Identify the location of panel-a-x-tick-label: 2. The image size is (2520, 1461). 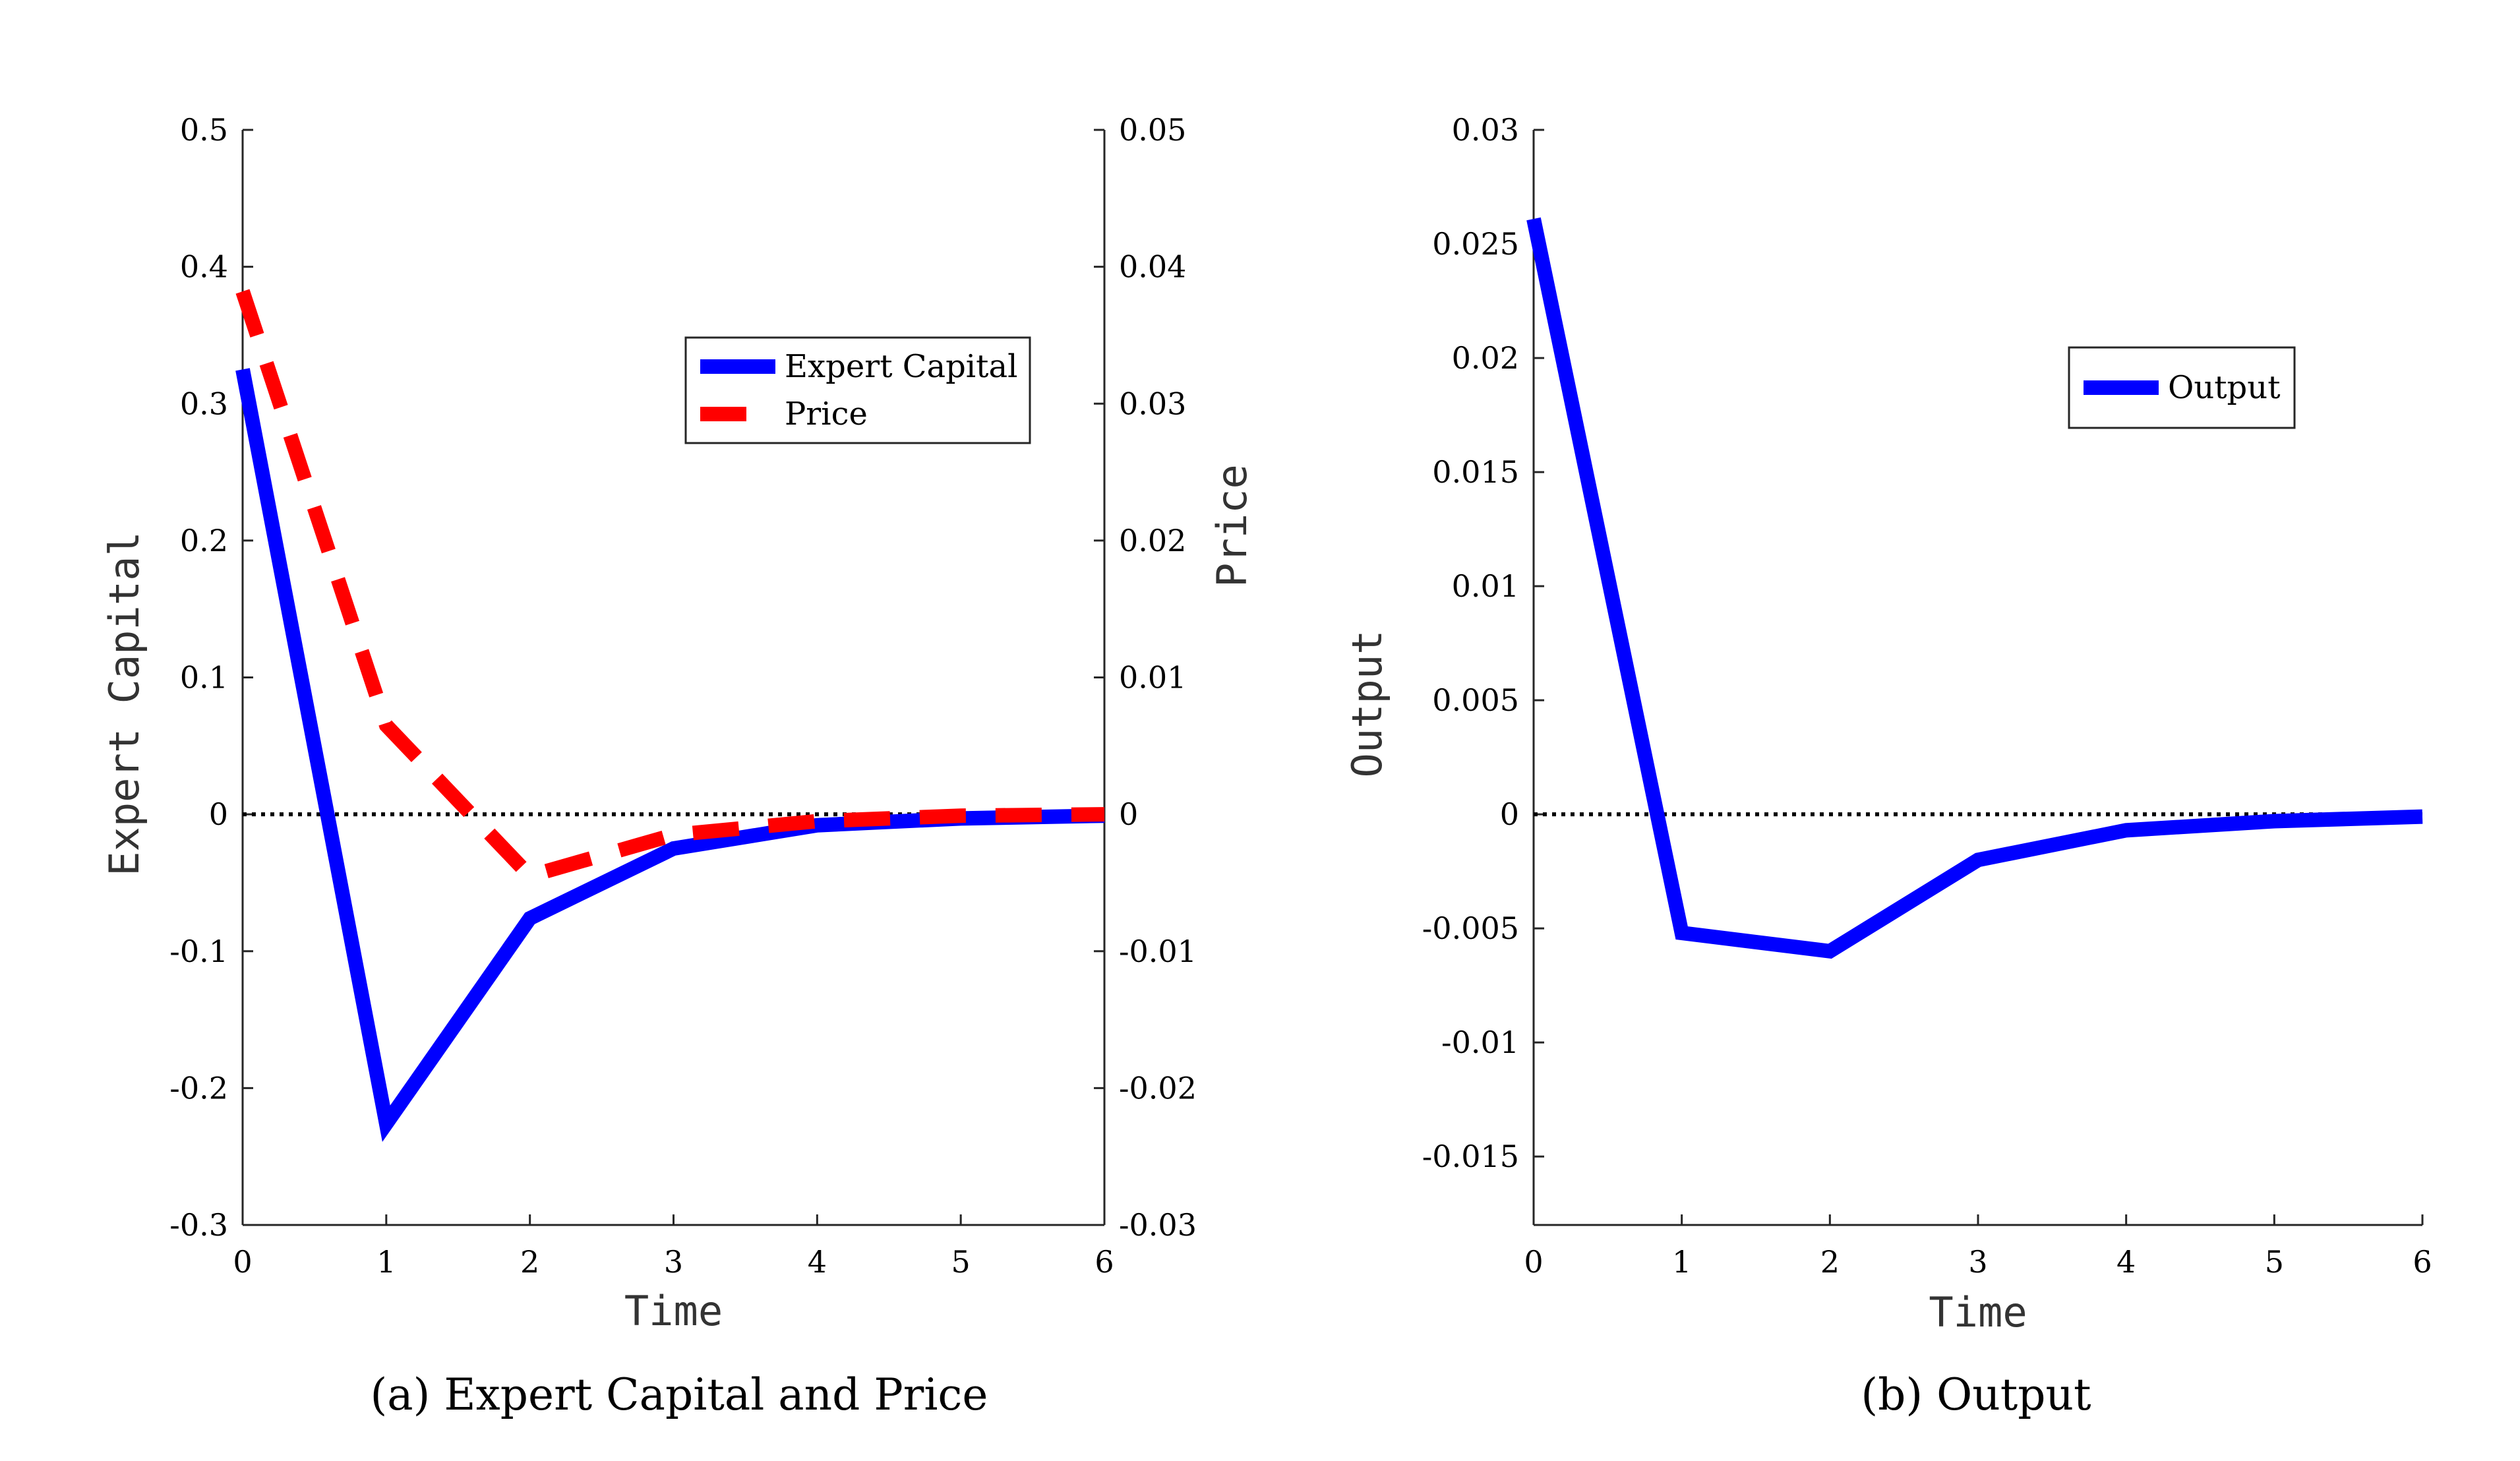
(529, 1262).